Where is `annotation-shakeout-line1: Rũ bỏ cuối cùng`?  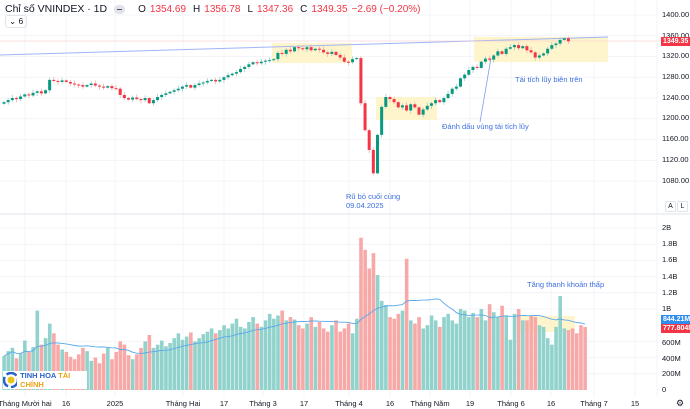
annotation-shakeout-line1: Rũ bỏ cuối cùng is located at coordinates (373, 196).